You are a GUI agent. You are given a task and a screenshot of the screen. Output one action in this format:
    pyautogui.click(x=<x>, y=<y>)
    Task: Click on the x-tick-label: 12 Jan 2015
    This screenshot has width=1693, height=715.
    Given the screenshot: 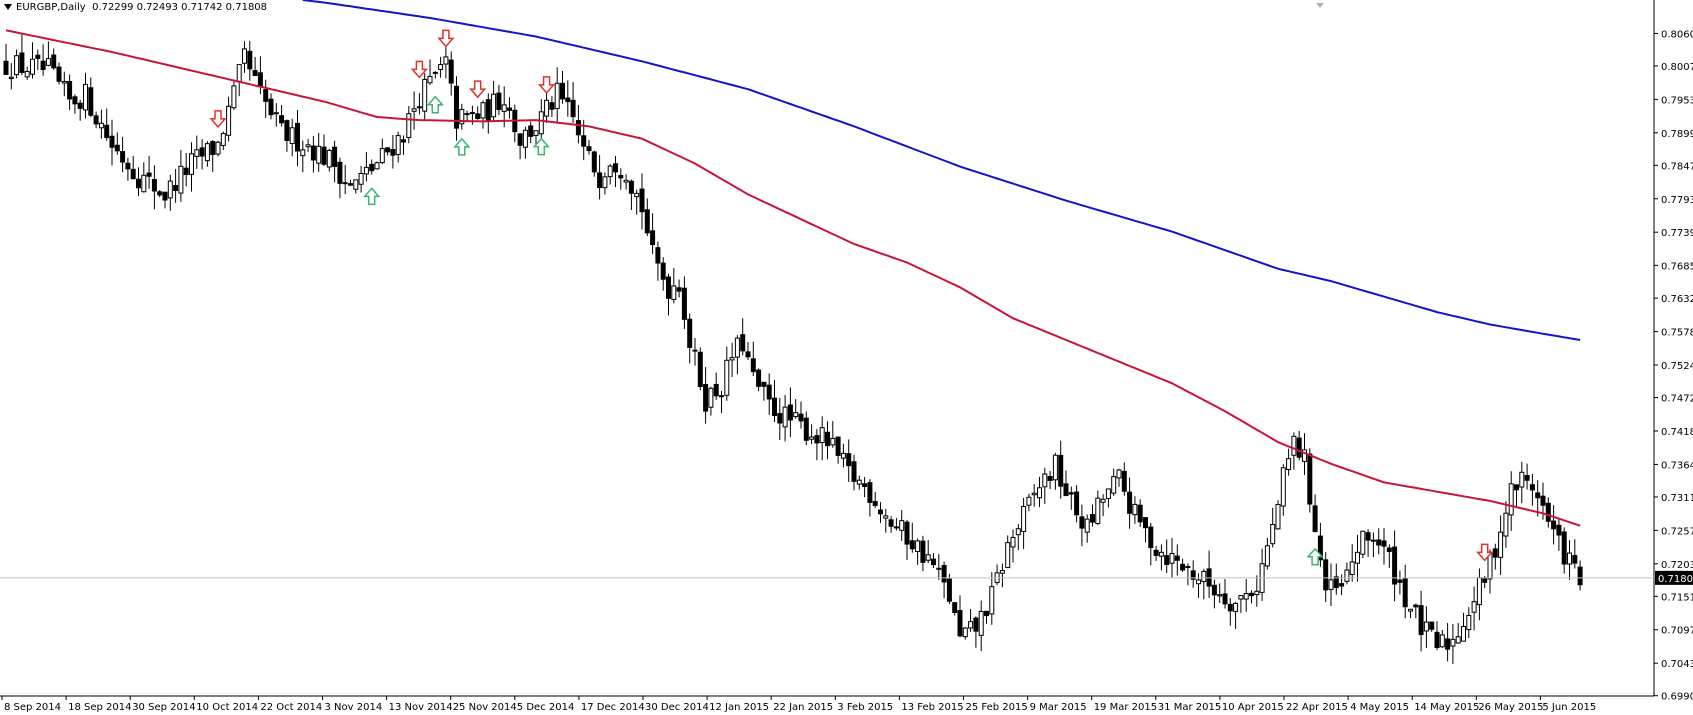 What is the action you would take?
    pyautogui.click(x=739, y=707)
    